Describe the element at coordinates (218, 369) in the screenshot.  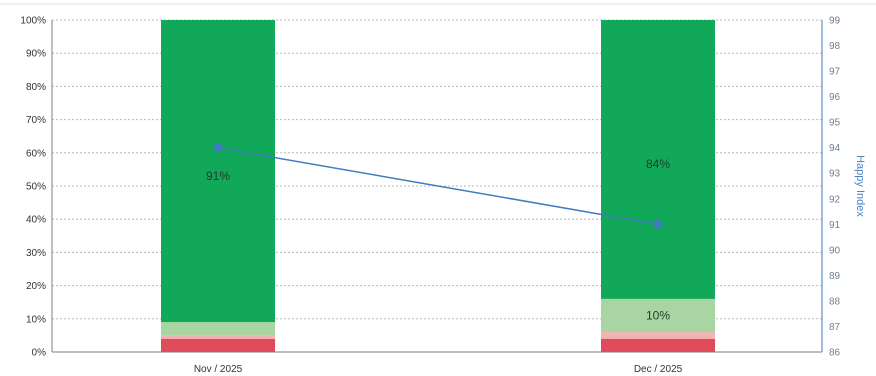
I see `x-category-label: Nov / 2025` at that location.